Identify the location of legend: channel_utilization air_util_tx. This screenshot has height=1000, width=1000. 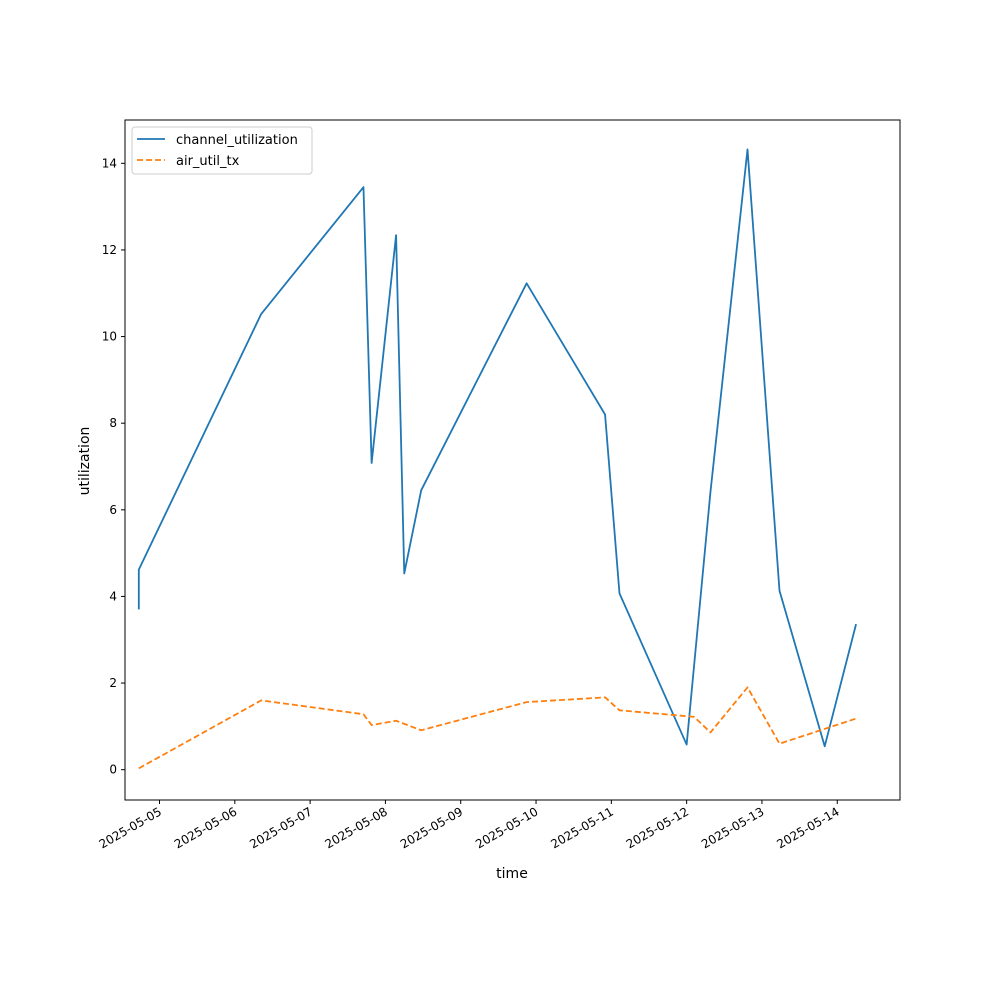
(222, 150).